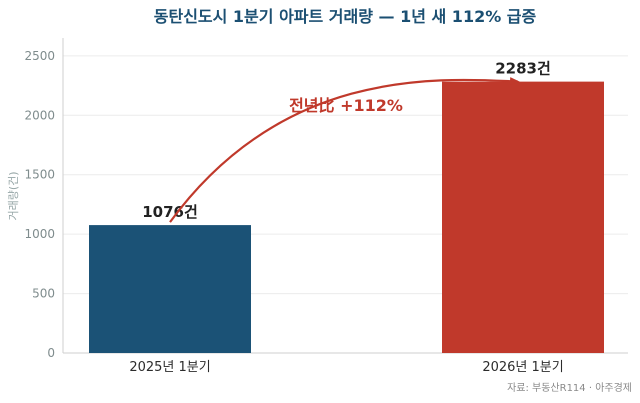 The width and height of the screenshot is (640, 403). What do you see at coordinates (39, 234) in the screenshot?
I see `y-tick-label: 1000` at bounding box center [39, 234].